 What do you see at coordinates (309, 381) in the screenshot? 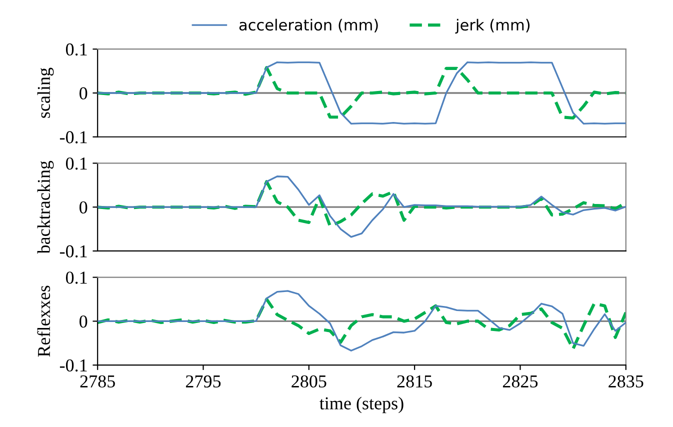
I see `x-tick-label: 2805` at bounding box center [309, 381].